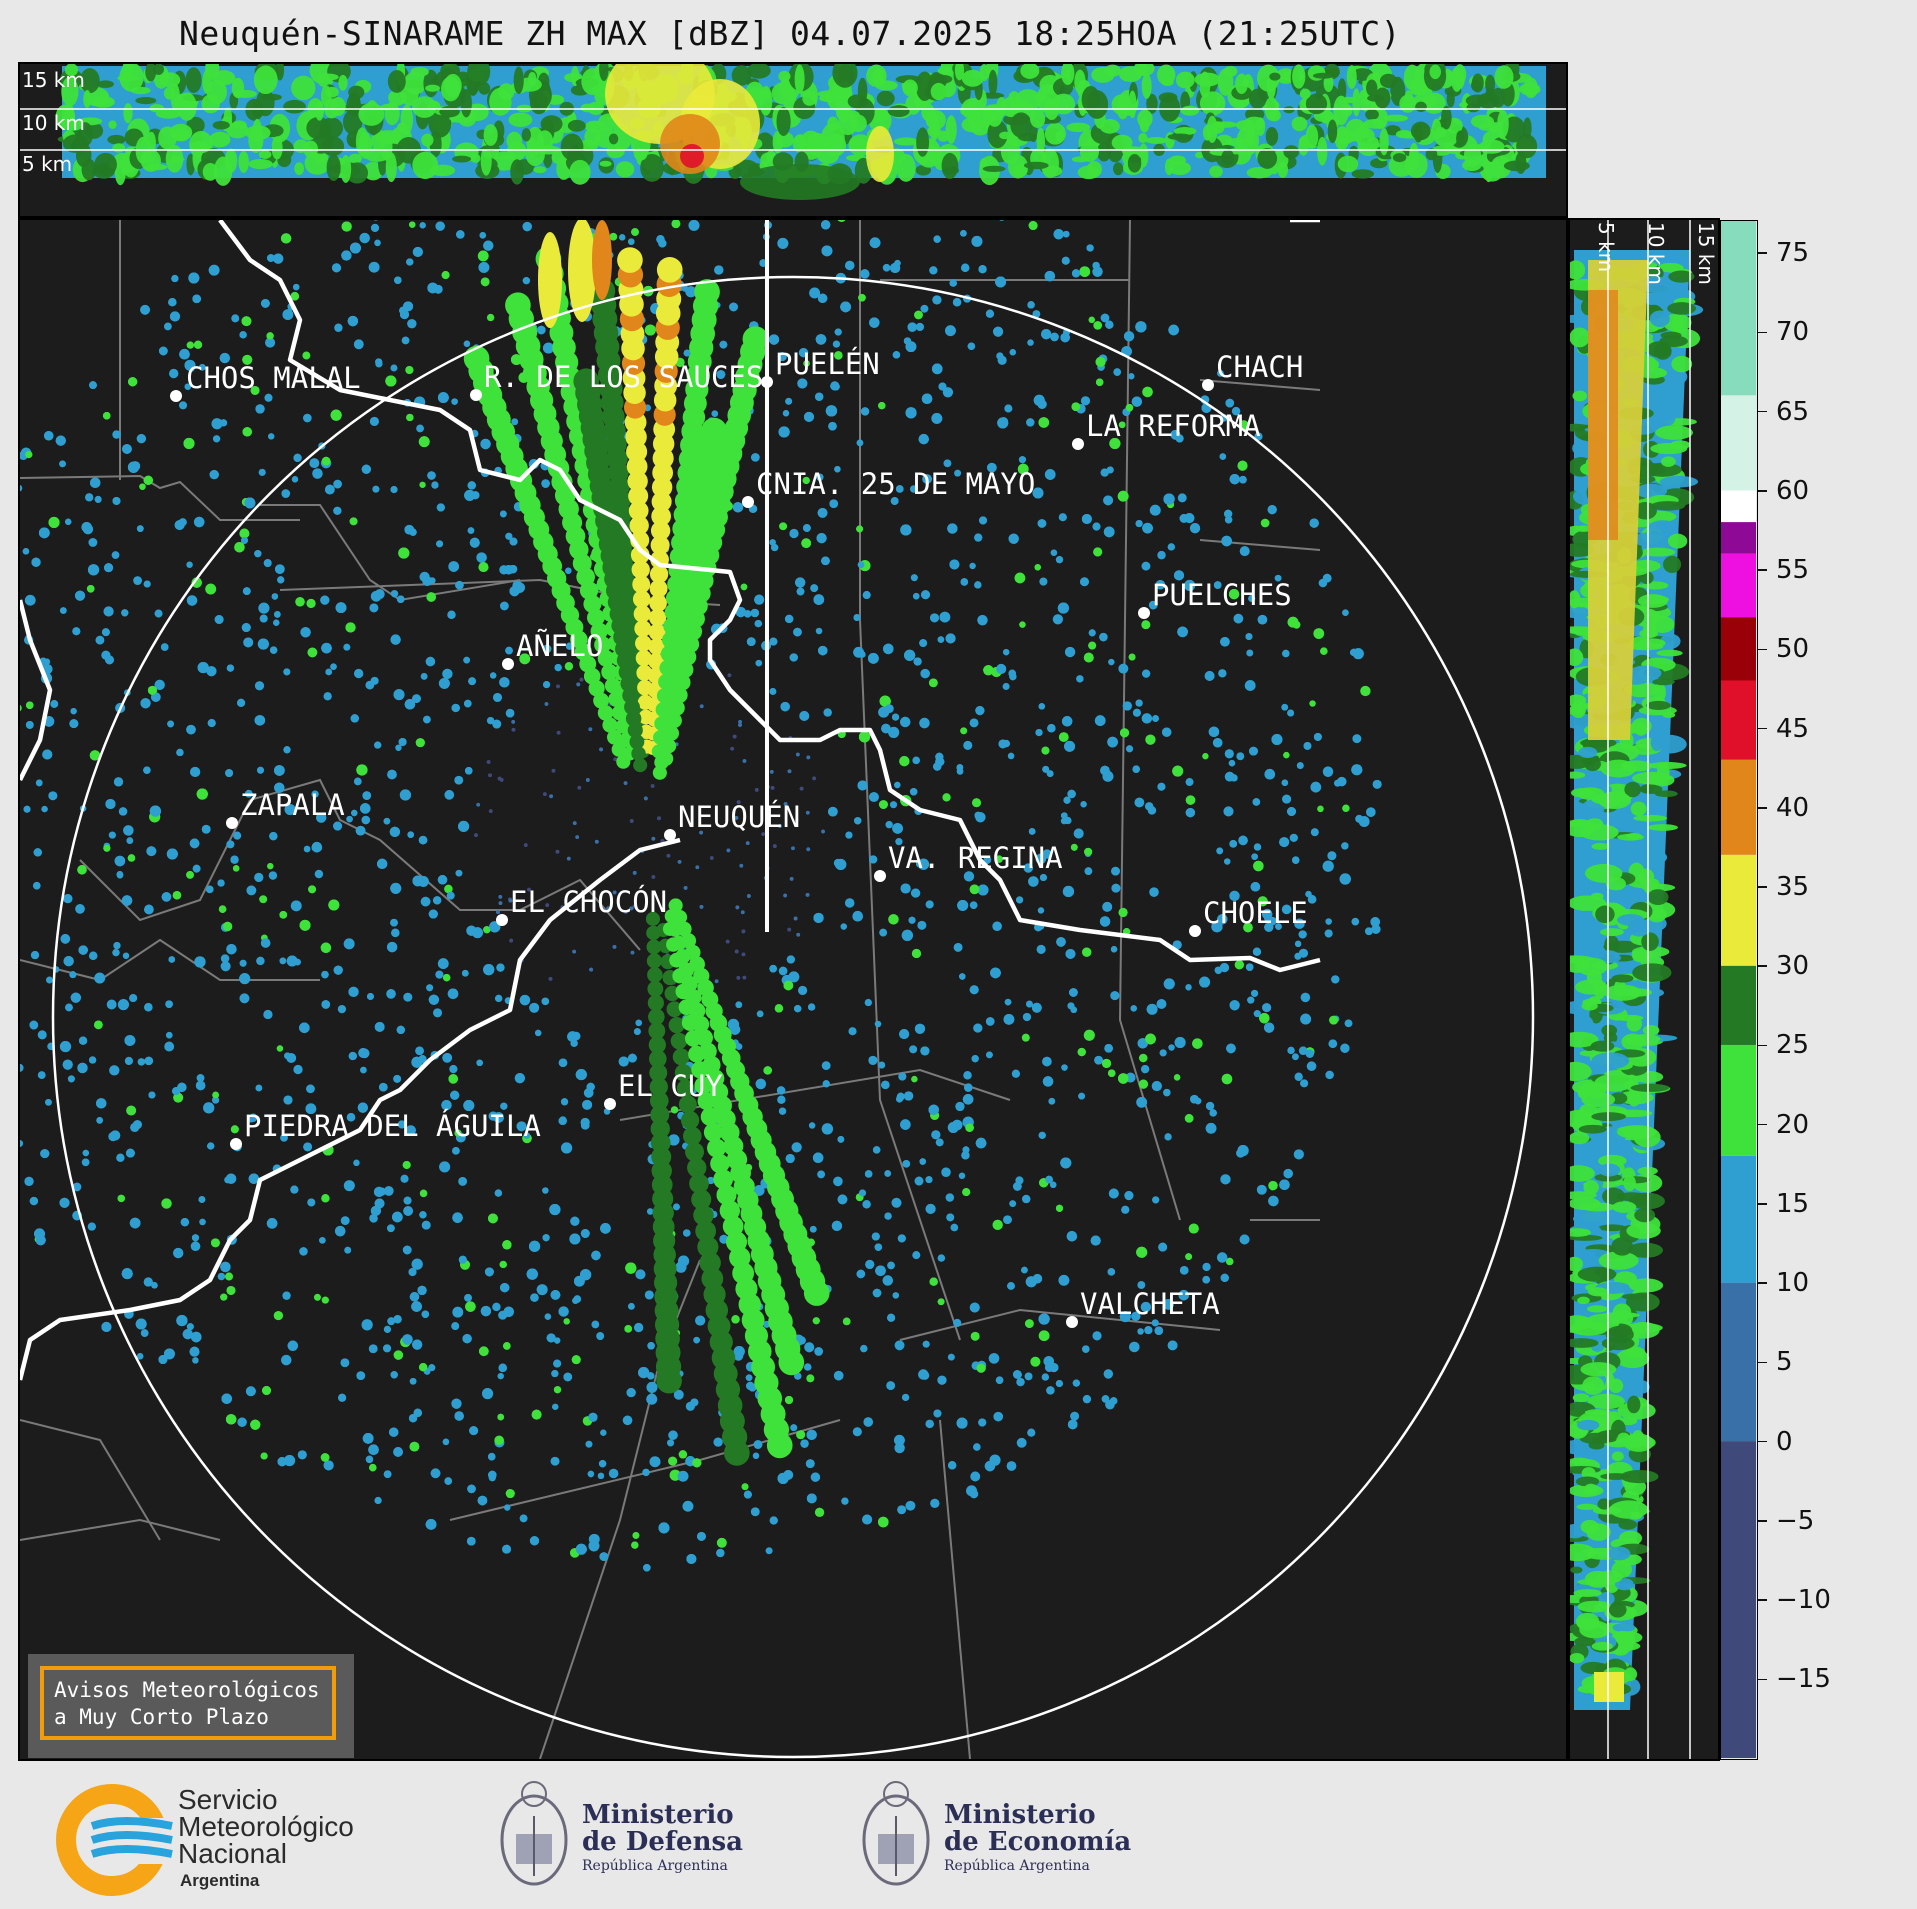  Describe the element at coordinates (47, 164) in the screenshot. I see `top-alt-label-5km: 5 km` at that location.